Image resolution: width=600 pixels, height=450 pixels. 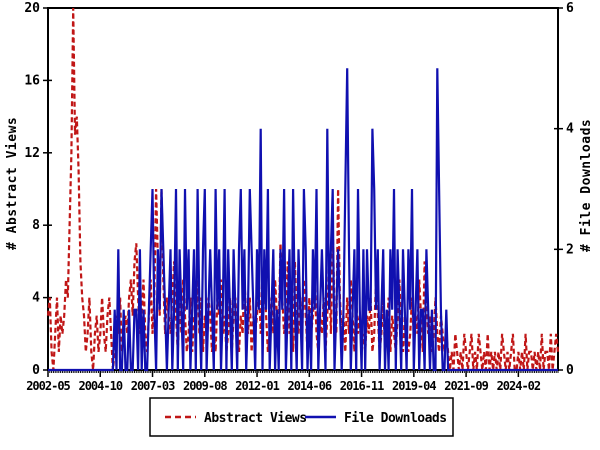 What do you see at coordinates (570, 129) in the screenshot?
I see `y-right-tick-label: 4` at bounding box center [570, 129].